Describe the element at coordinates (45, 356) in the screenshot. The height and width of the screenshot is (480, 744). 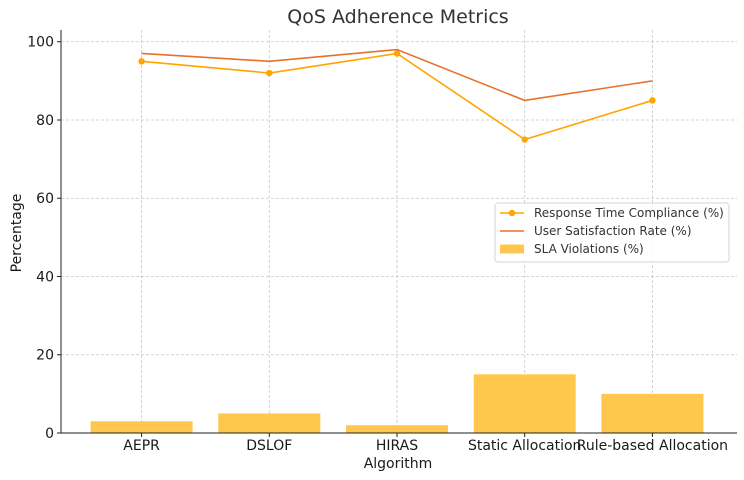
I see `y-tick-label: 20` at that location.